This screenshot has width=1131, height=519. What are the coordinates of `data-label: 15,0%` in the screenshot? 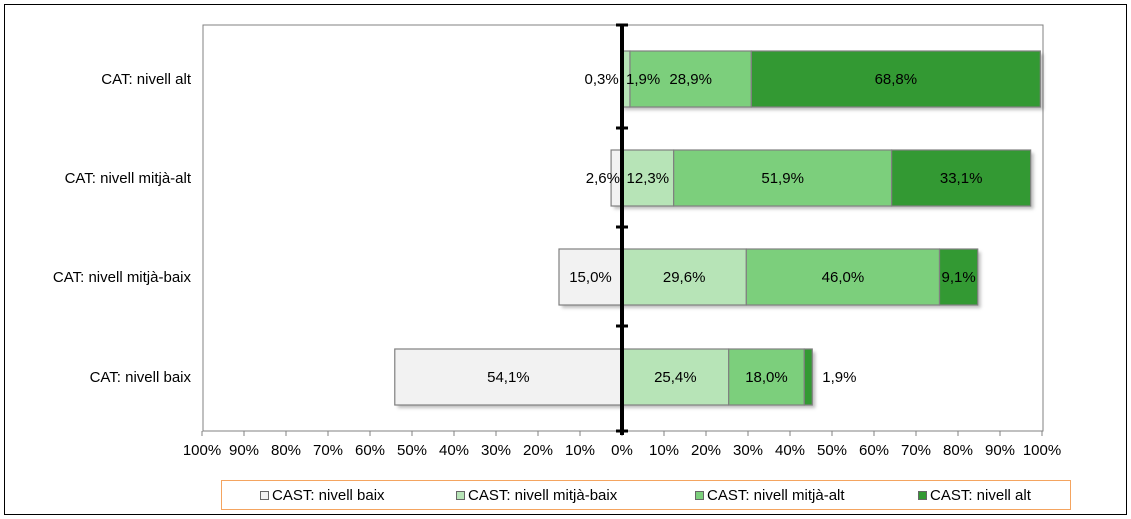 It's located at (590, 277).